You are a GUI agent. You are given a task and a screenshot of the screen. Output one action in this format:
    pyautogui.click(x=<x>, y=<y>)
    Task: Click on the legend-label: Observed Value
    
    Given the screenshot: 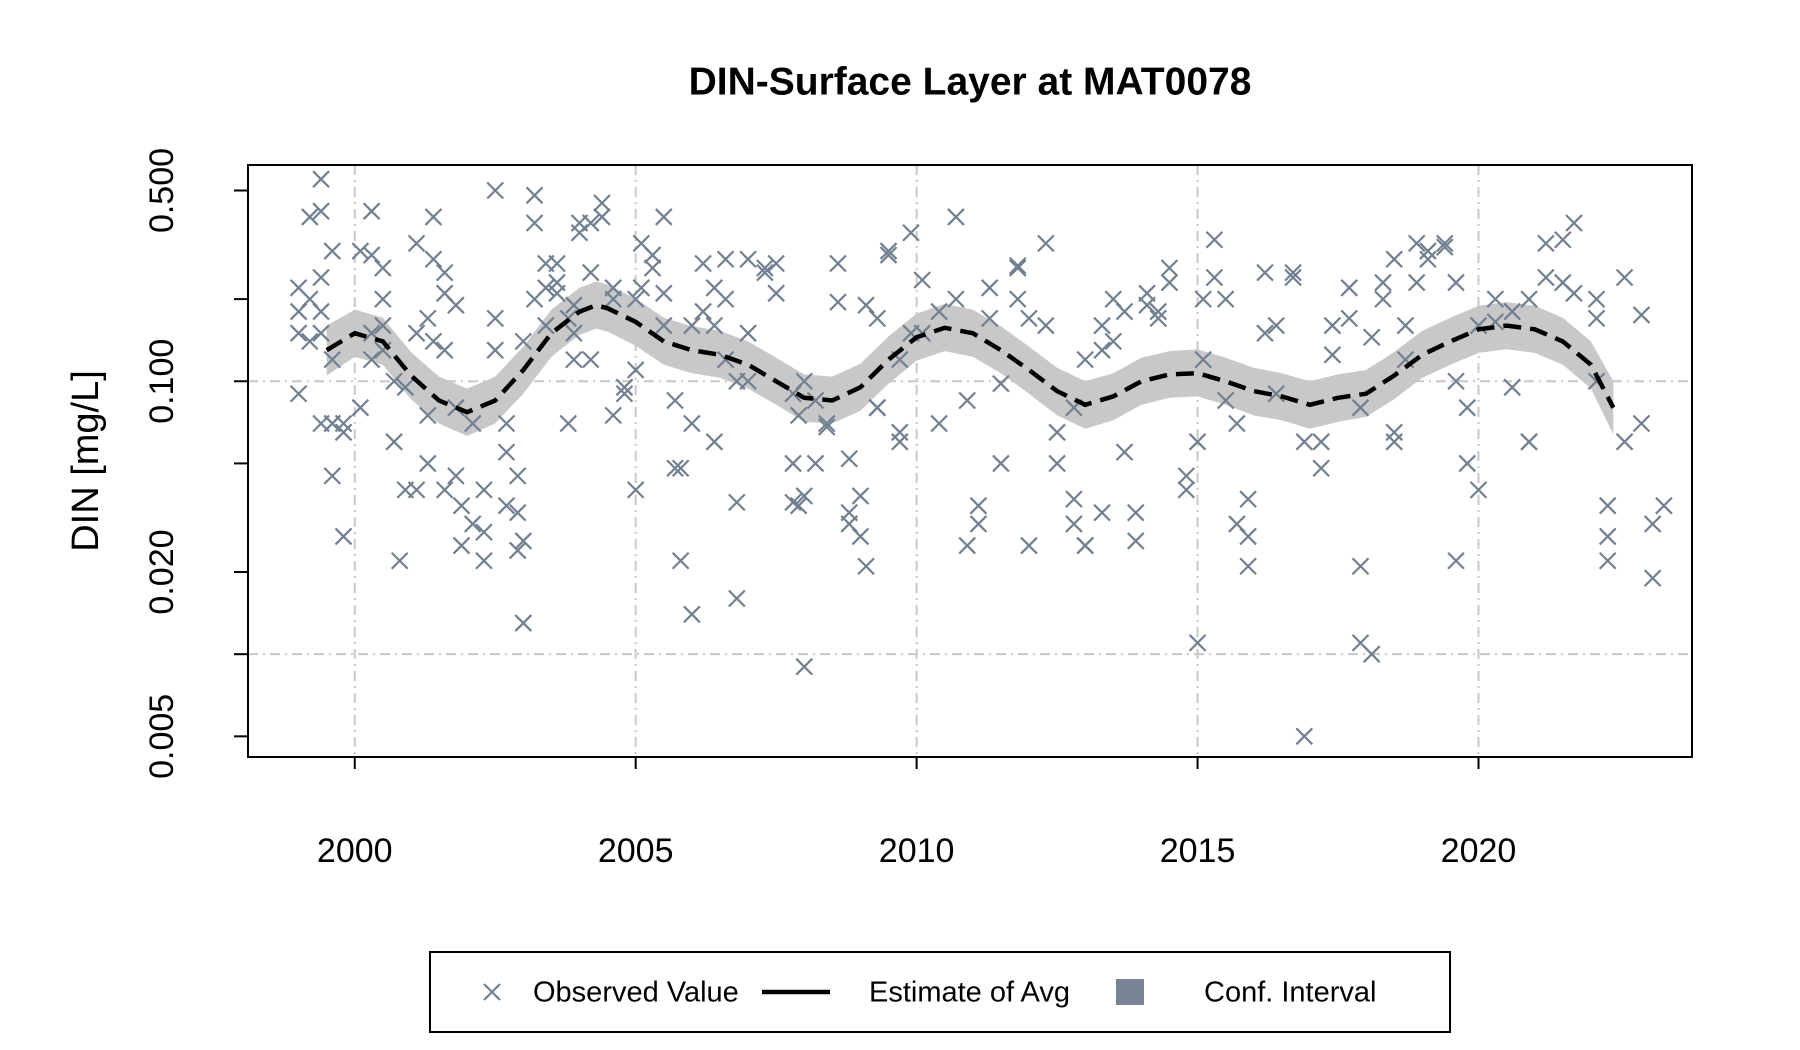 What is the action you would take?
    pyautogui.click(x=636, y=993)
    